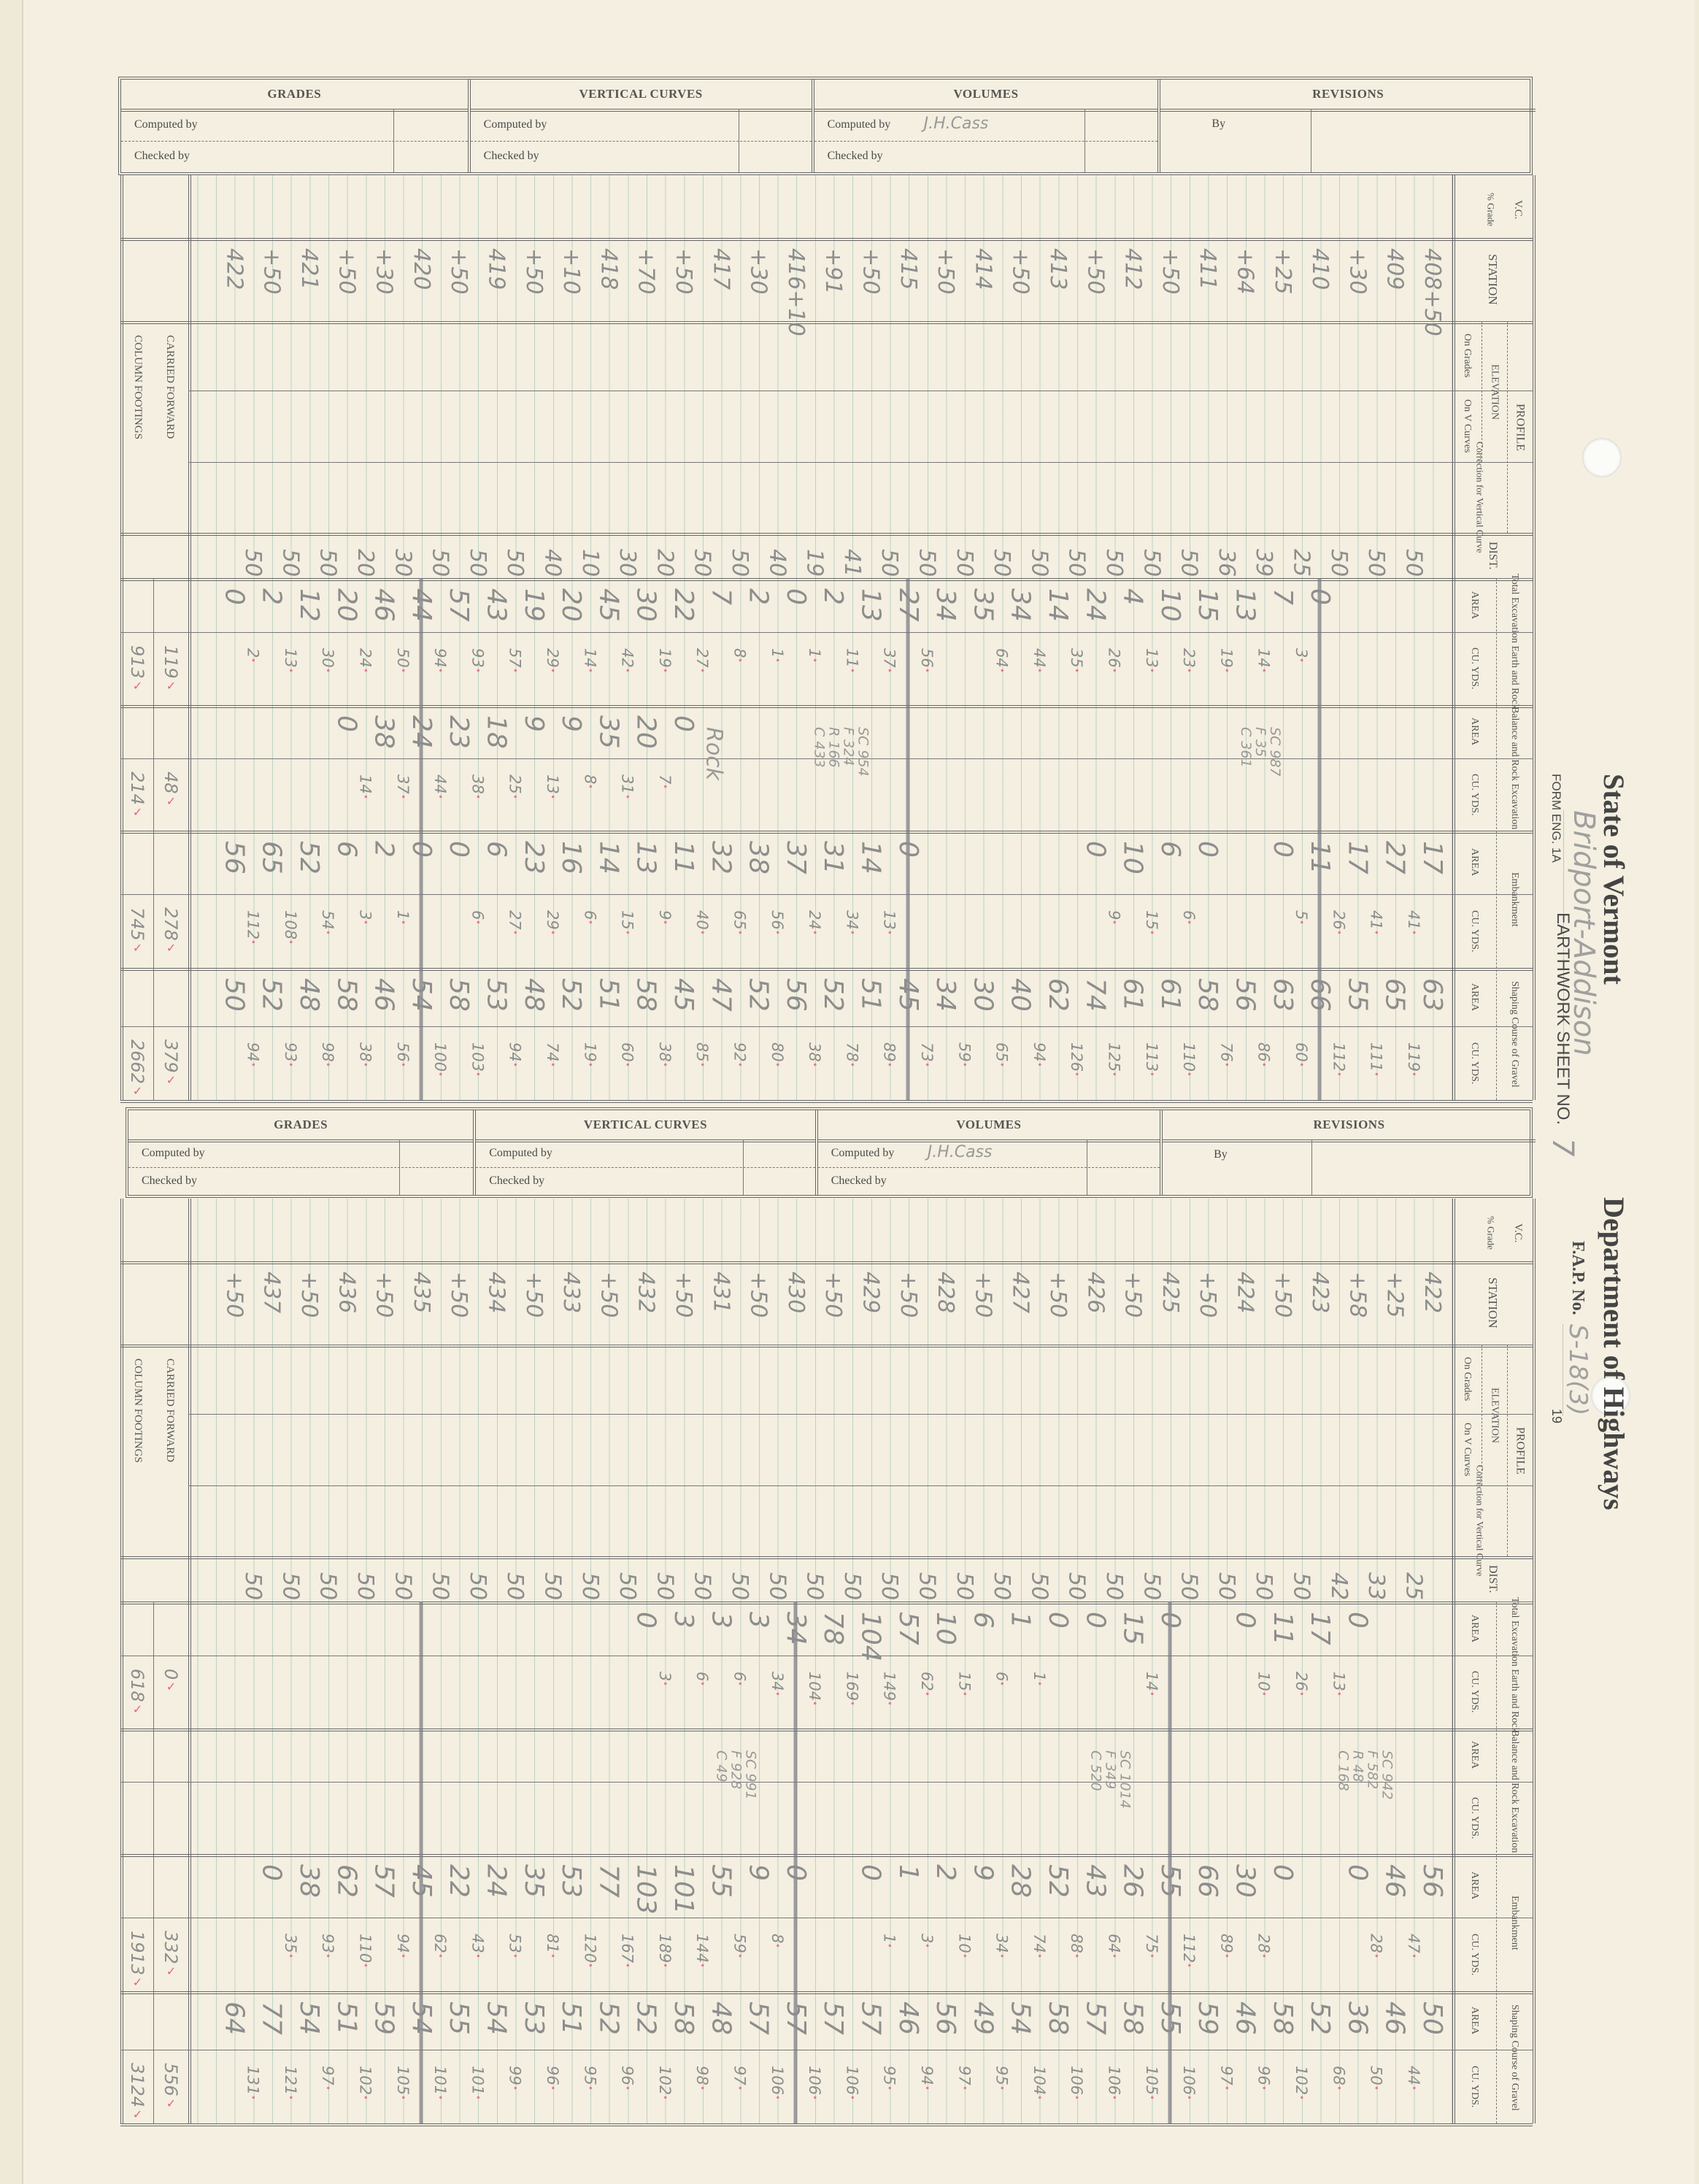 The image size is (1699, 2184). What do you see at coordinates (851, 1689) in the screenshot?
I see `total-excavation-cu-yds-value: 169` at bounding box center [851, 1689].